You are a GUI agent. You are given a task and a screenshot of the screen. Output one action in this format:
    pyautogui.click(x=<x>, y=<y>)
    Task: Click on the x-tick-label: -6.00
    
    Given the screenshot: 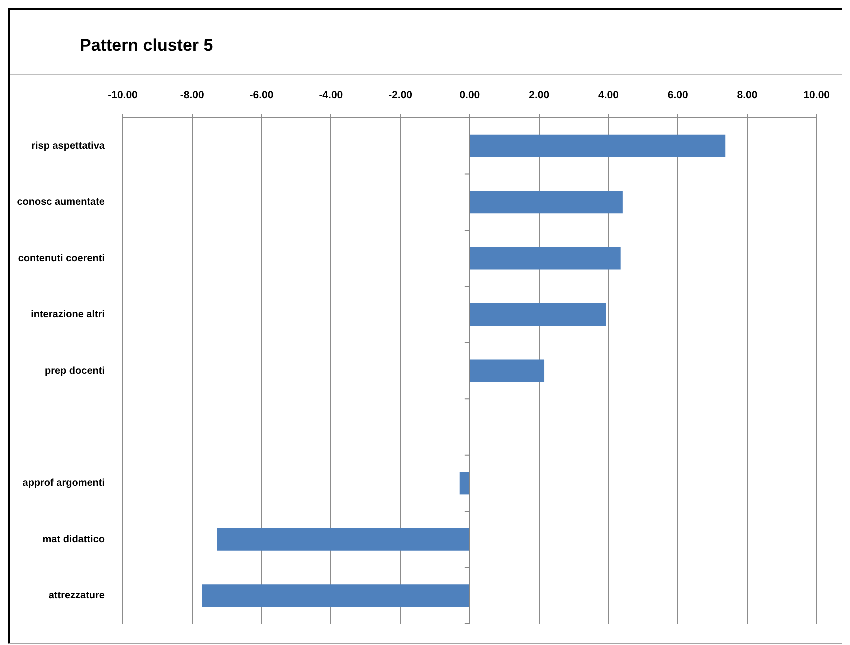 What is the action you would take?
    pyautogui.click(x=262, y=96)
    